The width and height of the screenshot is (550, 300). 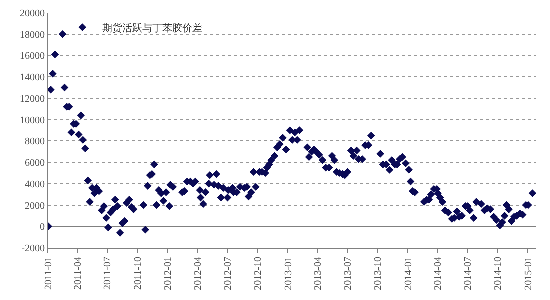 What do you see at coordinates (348, 273) in the screenshot?
I see `x-tick-label: 2013-07` at bounding box center [348, 273].